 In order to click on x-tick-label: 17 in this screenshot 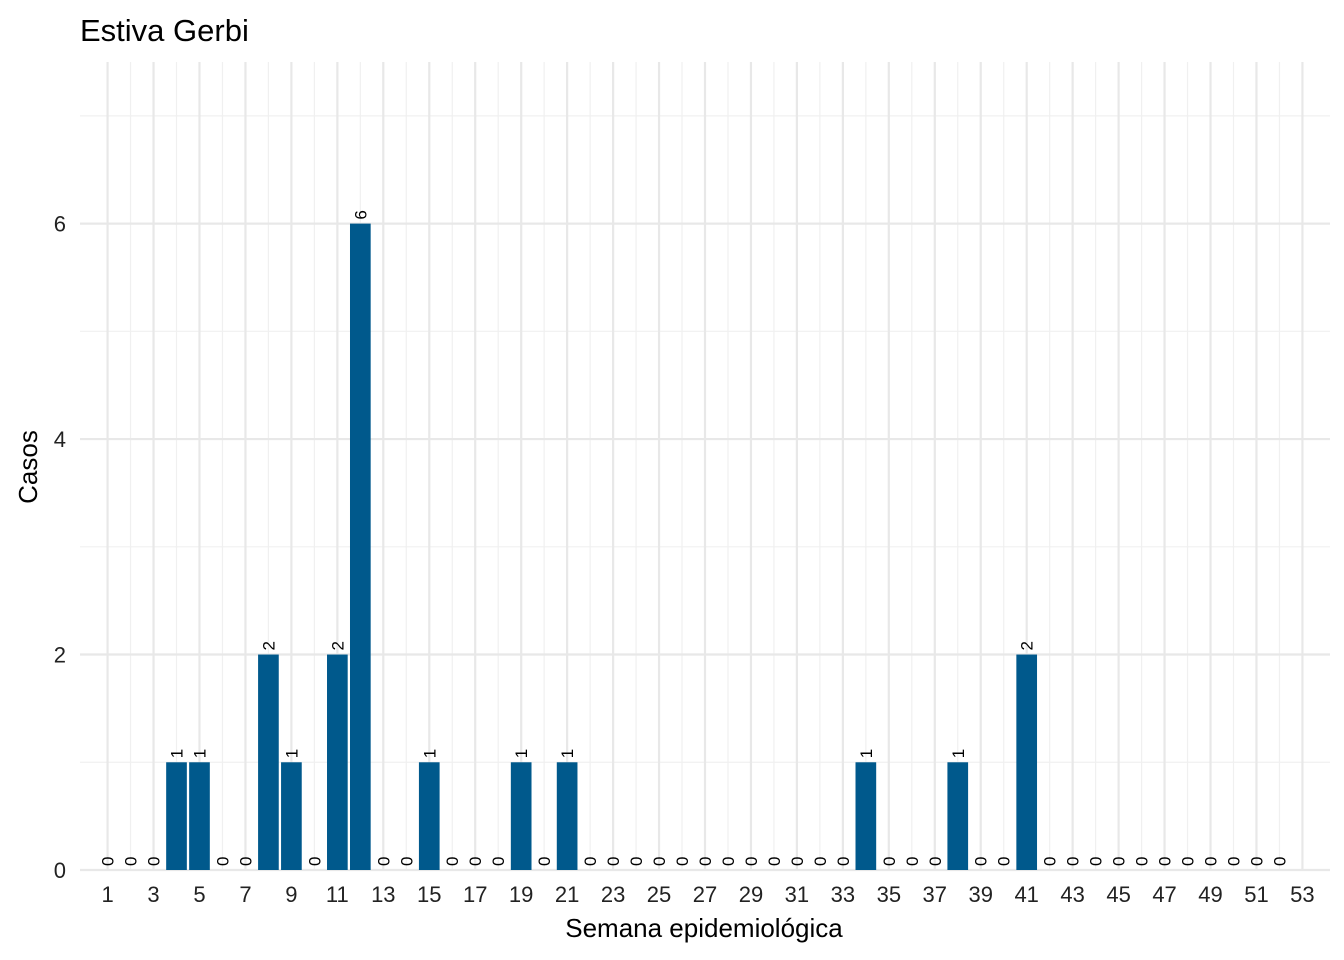, I will do `click(475, 894)`.